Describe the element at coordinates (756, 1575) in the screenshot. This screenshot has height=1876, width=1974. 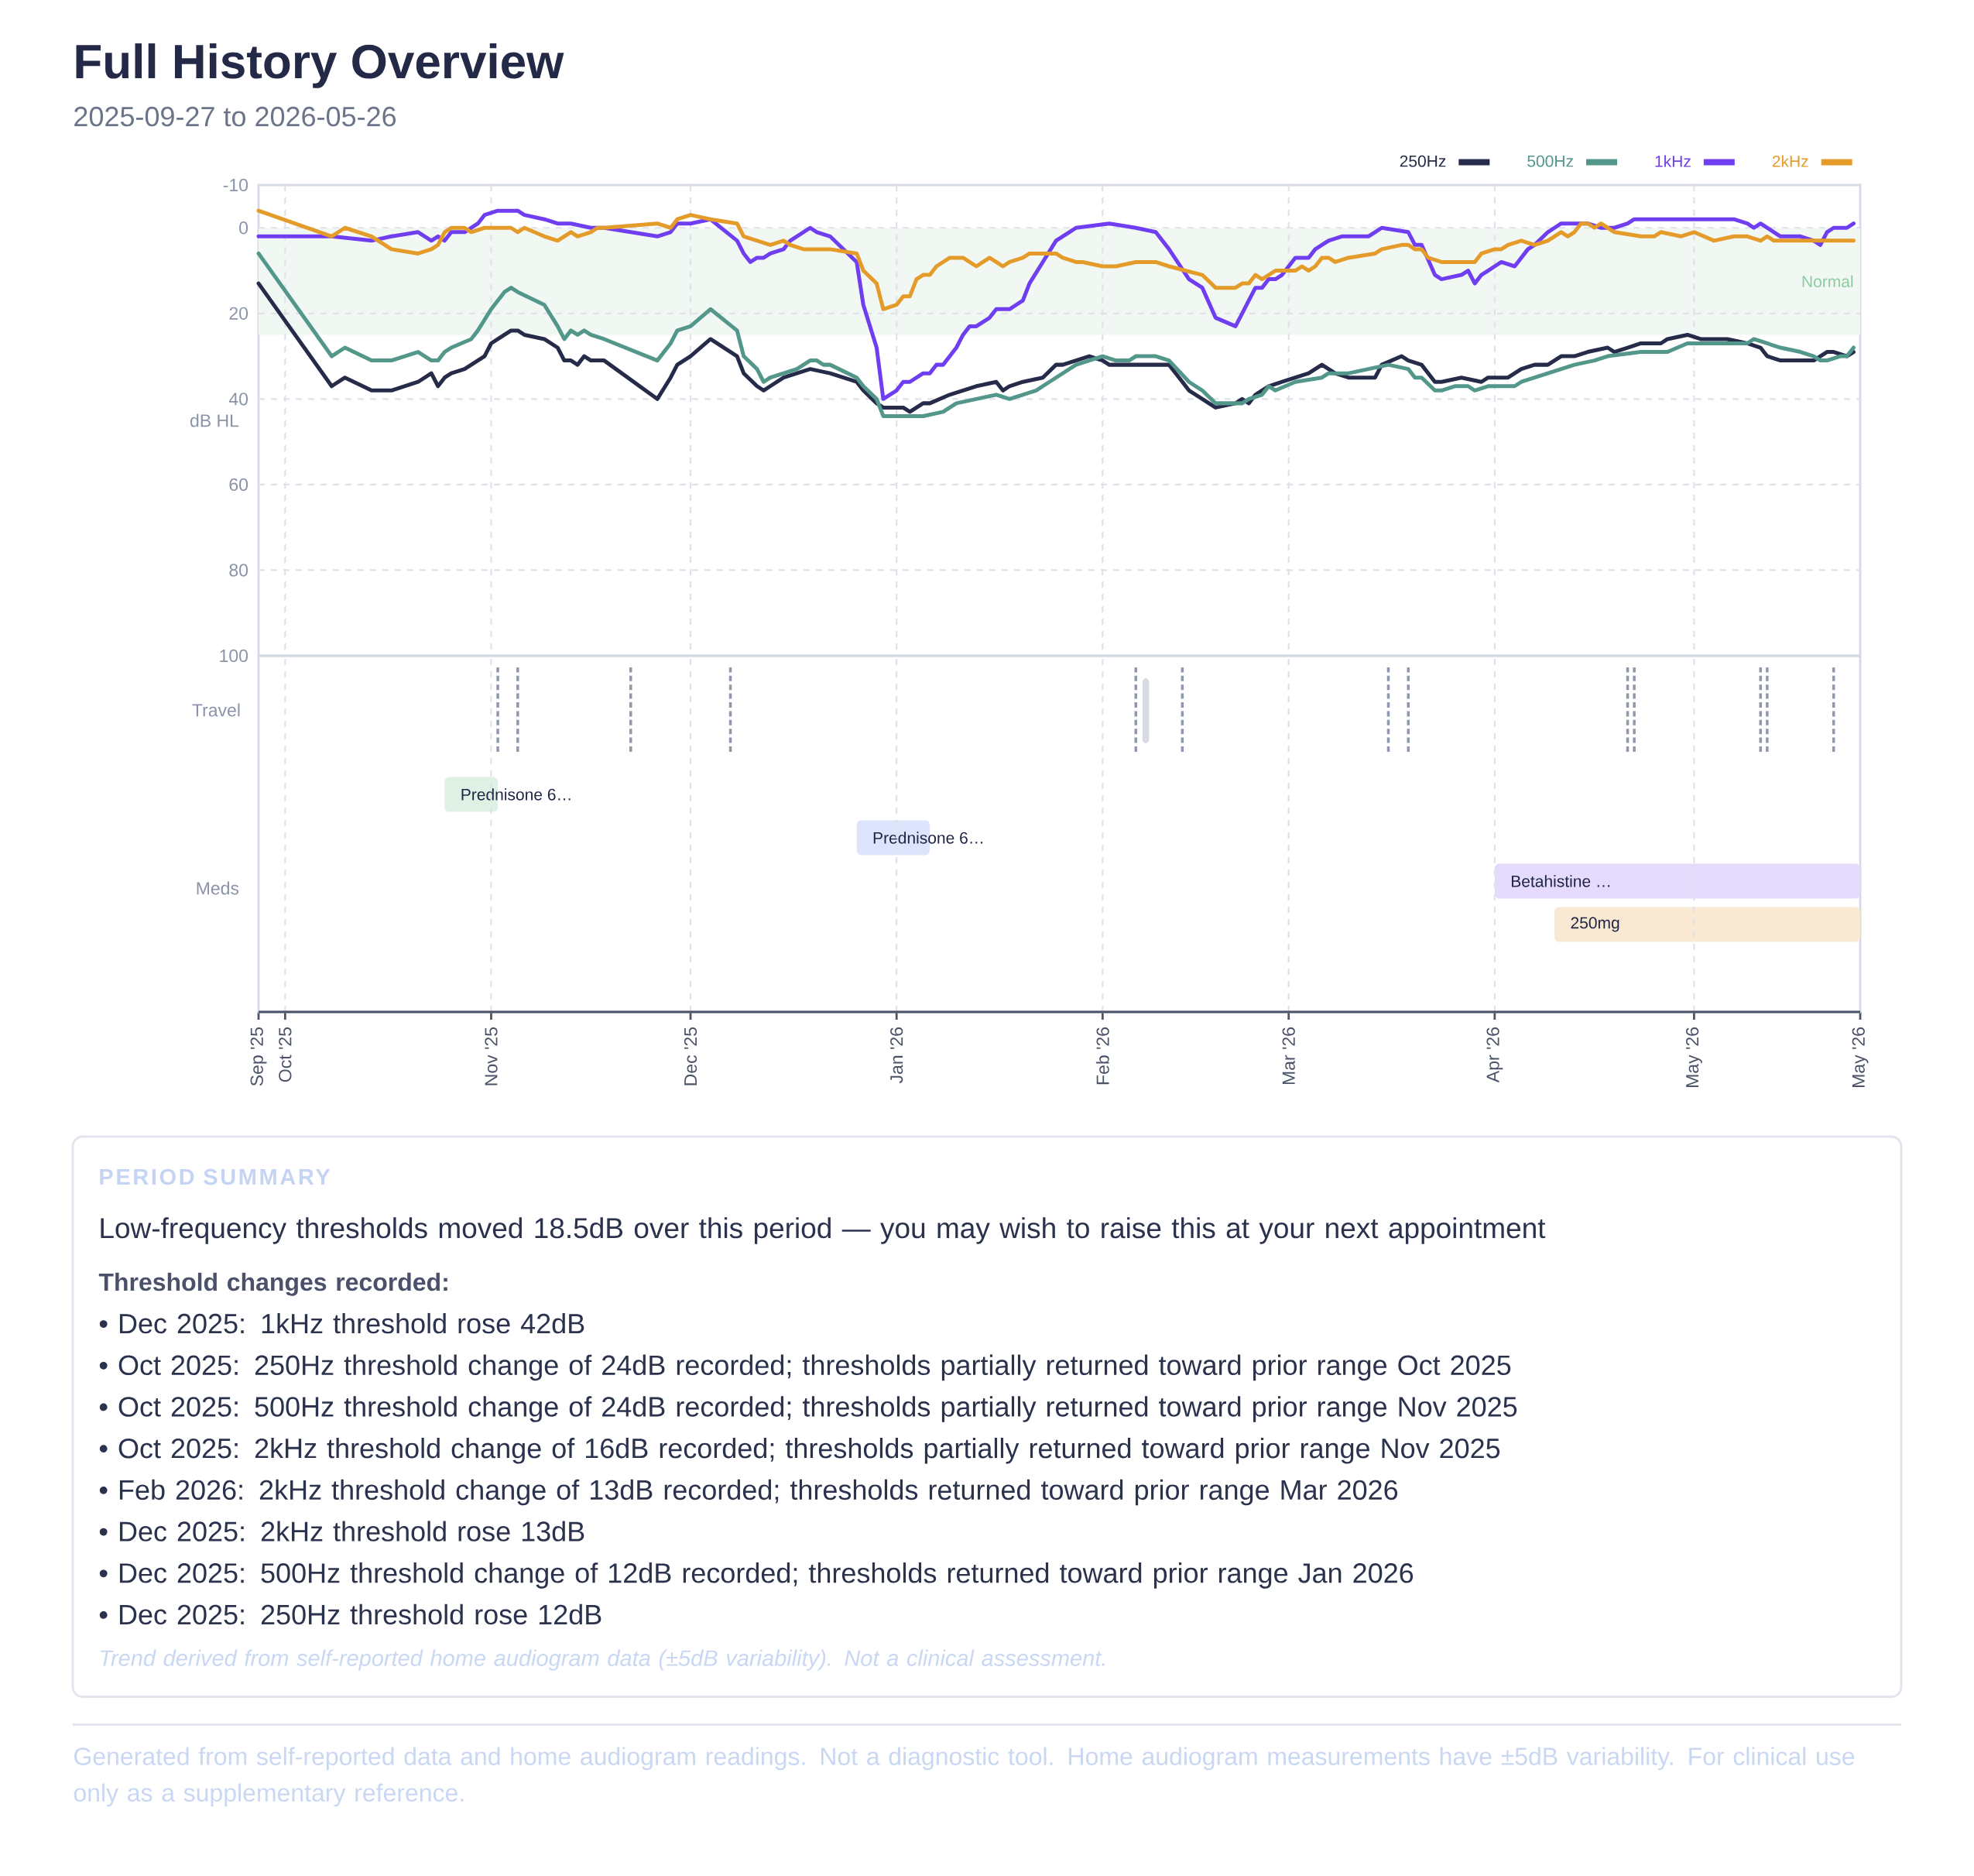
I see `text: • Dec 2025: 500Hz threshold change of 12dB recorded; thresholds returned toward prior range Jan 2026` at that location.